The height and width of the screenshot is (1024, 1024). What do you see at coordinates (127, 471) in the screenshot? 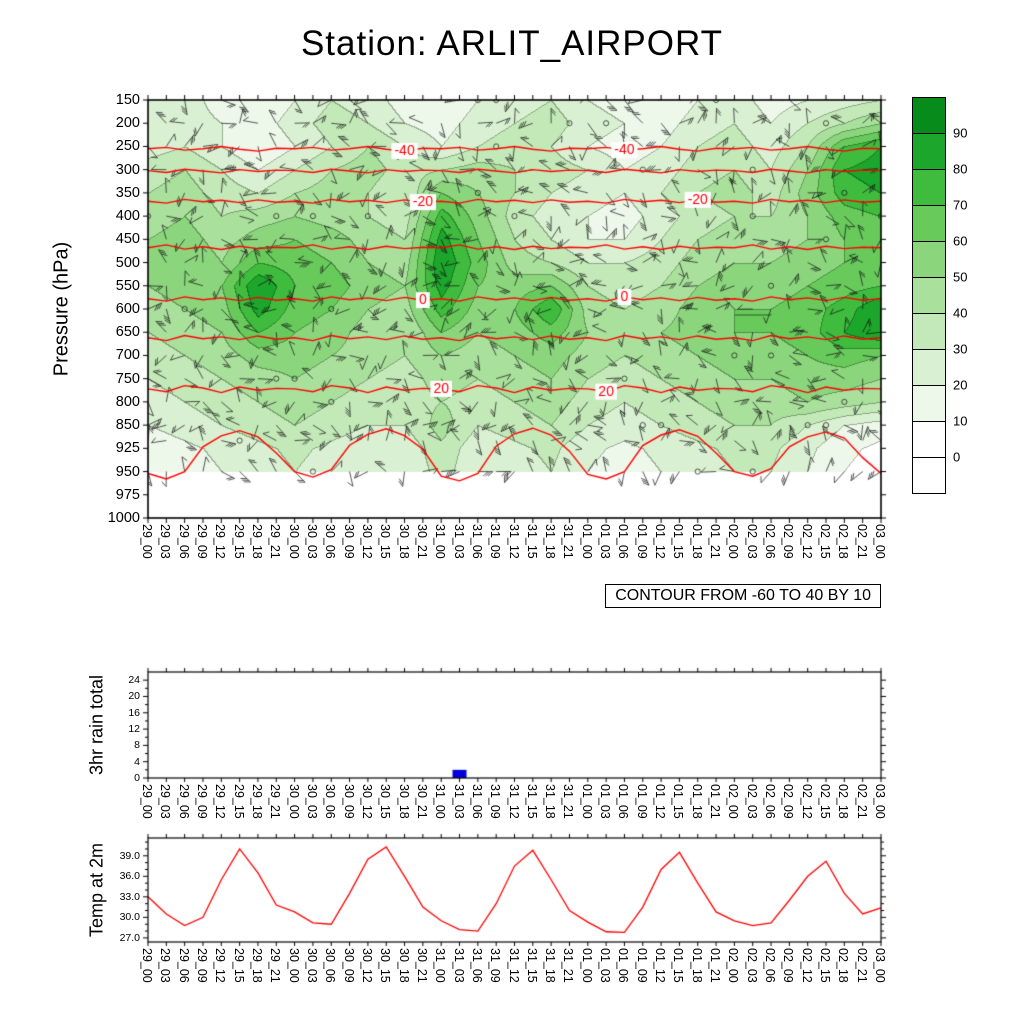
I see `pressure-tick-label: 950` at bounding box center [127, 471].